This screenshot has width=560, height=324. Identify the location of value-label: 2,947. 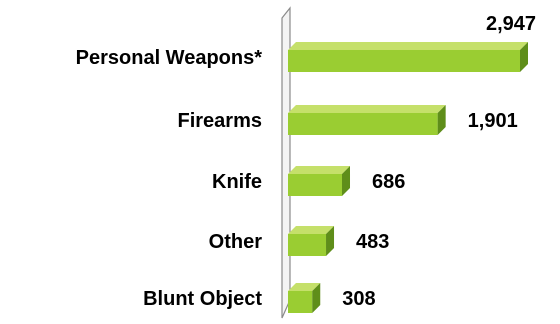
(511, 24).